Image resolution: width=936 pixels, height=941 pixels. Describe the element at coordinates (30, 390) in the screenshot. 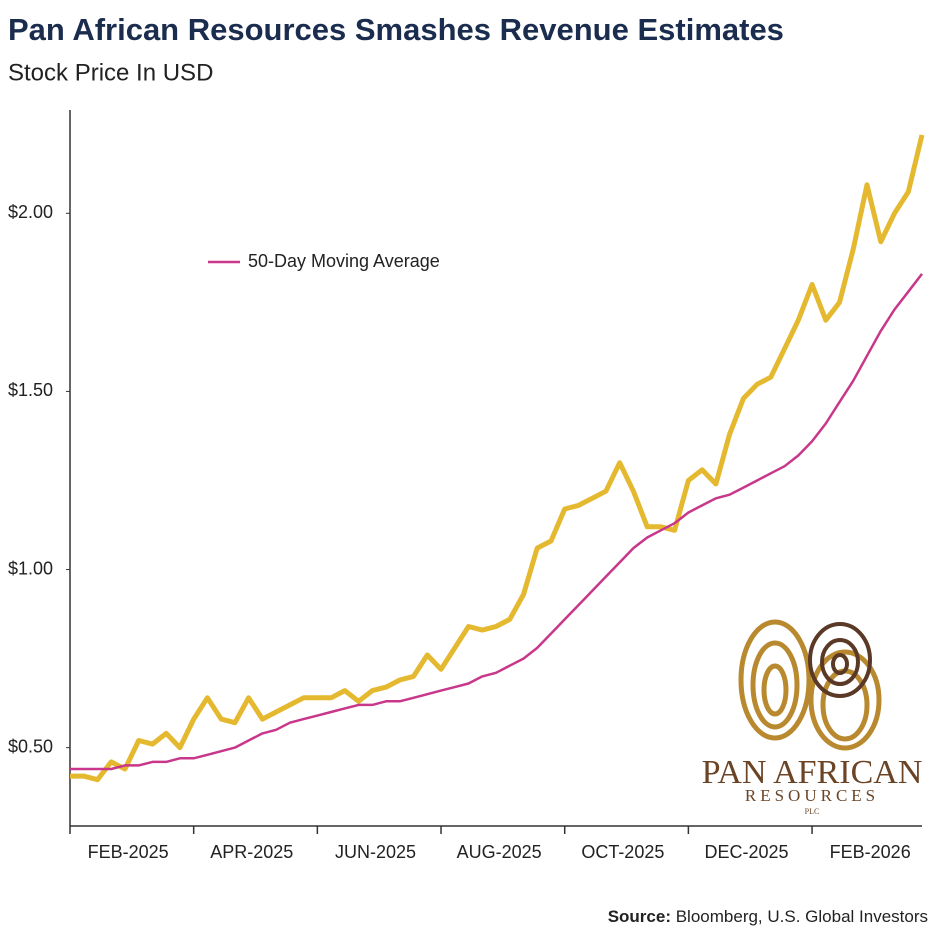

I see `y-tick-label: $1.50` at that location.